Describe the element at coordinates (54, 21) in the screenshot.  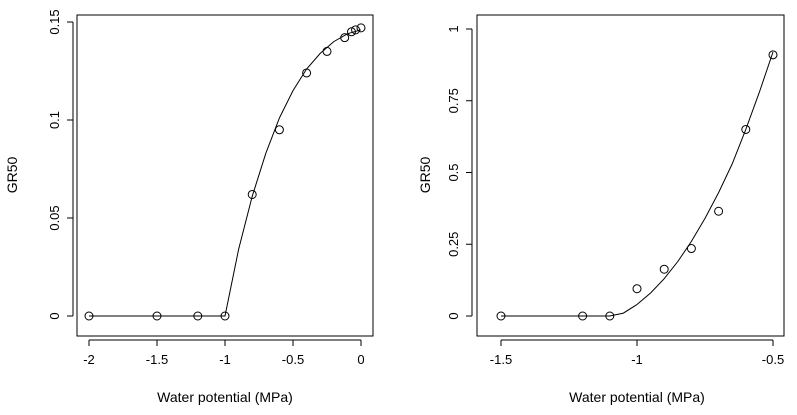
I see `y-tick-label: 0.15` at that location.